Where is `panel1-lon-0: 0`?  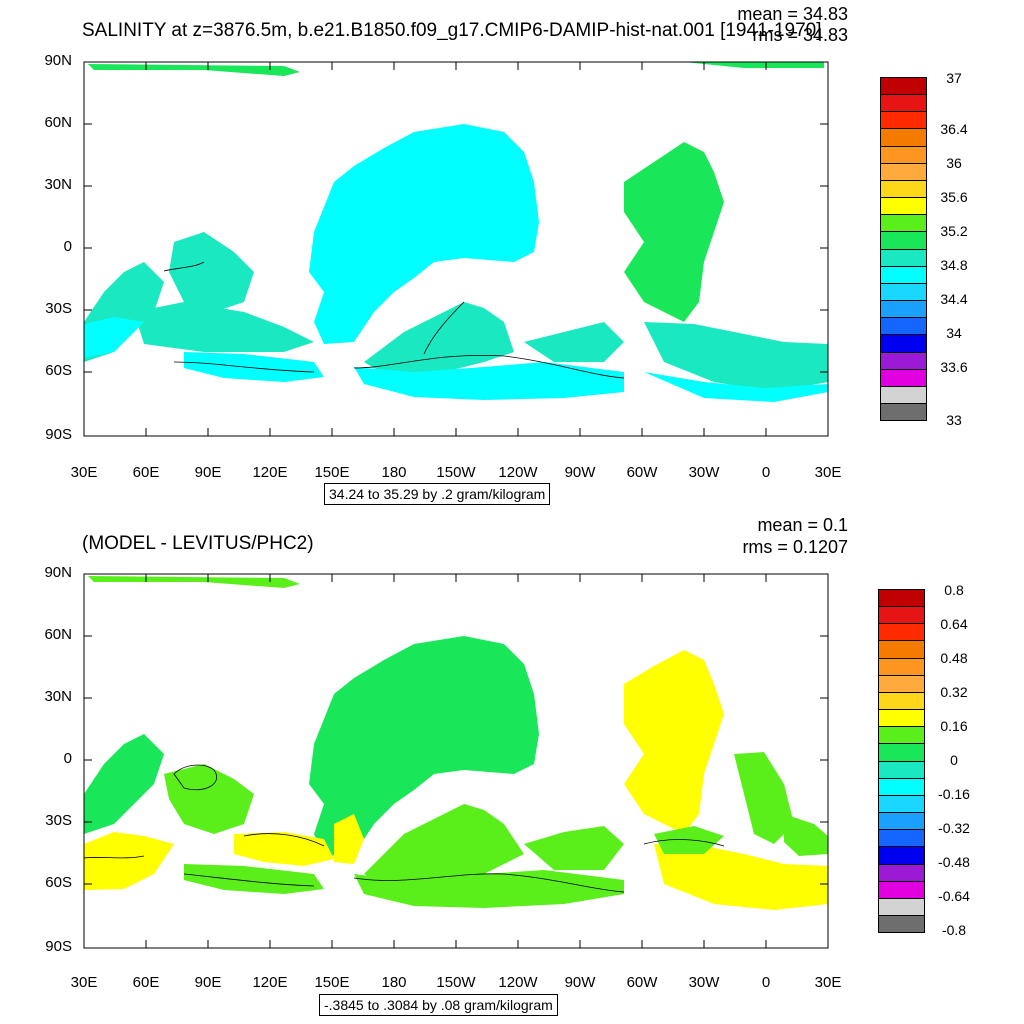 panel1-lon-0: 0 is located at coordinates (766, 472).